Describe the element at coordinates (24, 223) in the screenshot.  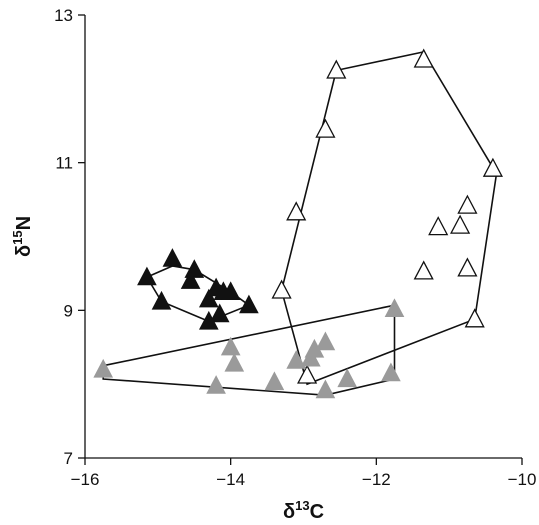
I see `y-axis-title-element: N` at that location.